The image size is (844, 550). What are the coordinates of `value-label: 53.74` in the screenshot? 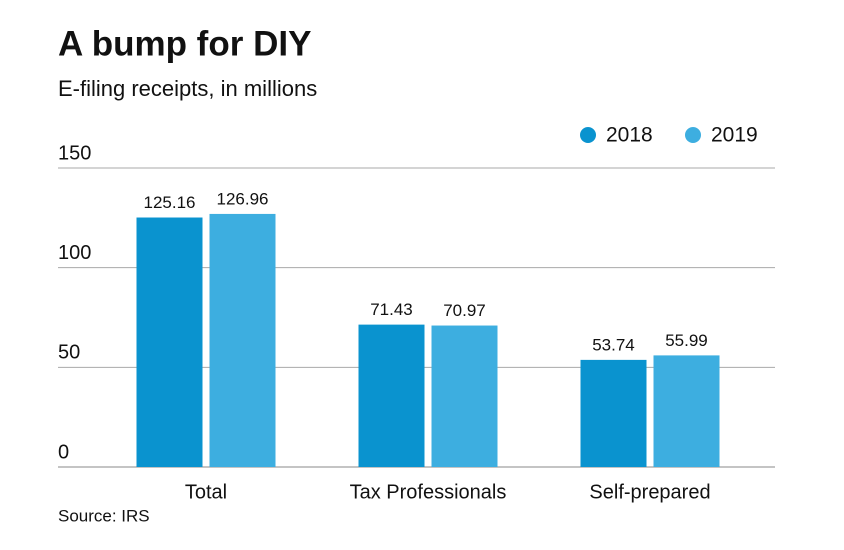 It's located at (613, 344).